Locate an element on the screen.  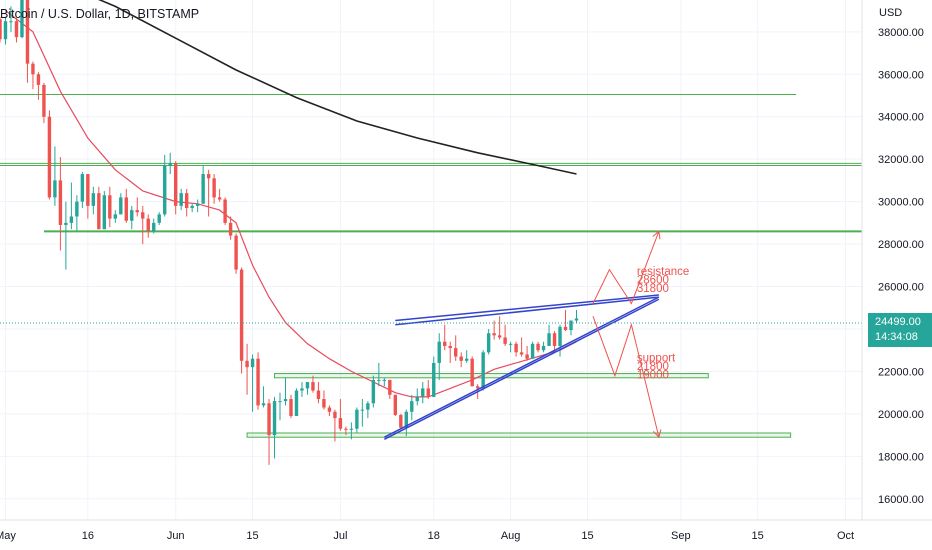
y-tick-label: 36000.00 is located at coordinates (901, 75).